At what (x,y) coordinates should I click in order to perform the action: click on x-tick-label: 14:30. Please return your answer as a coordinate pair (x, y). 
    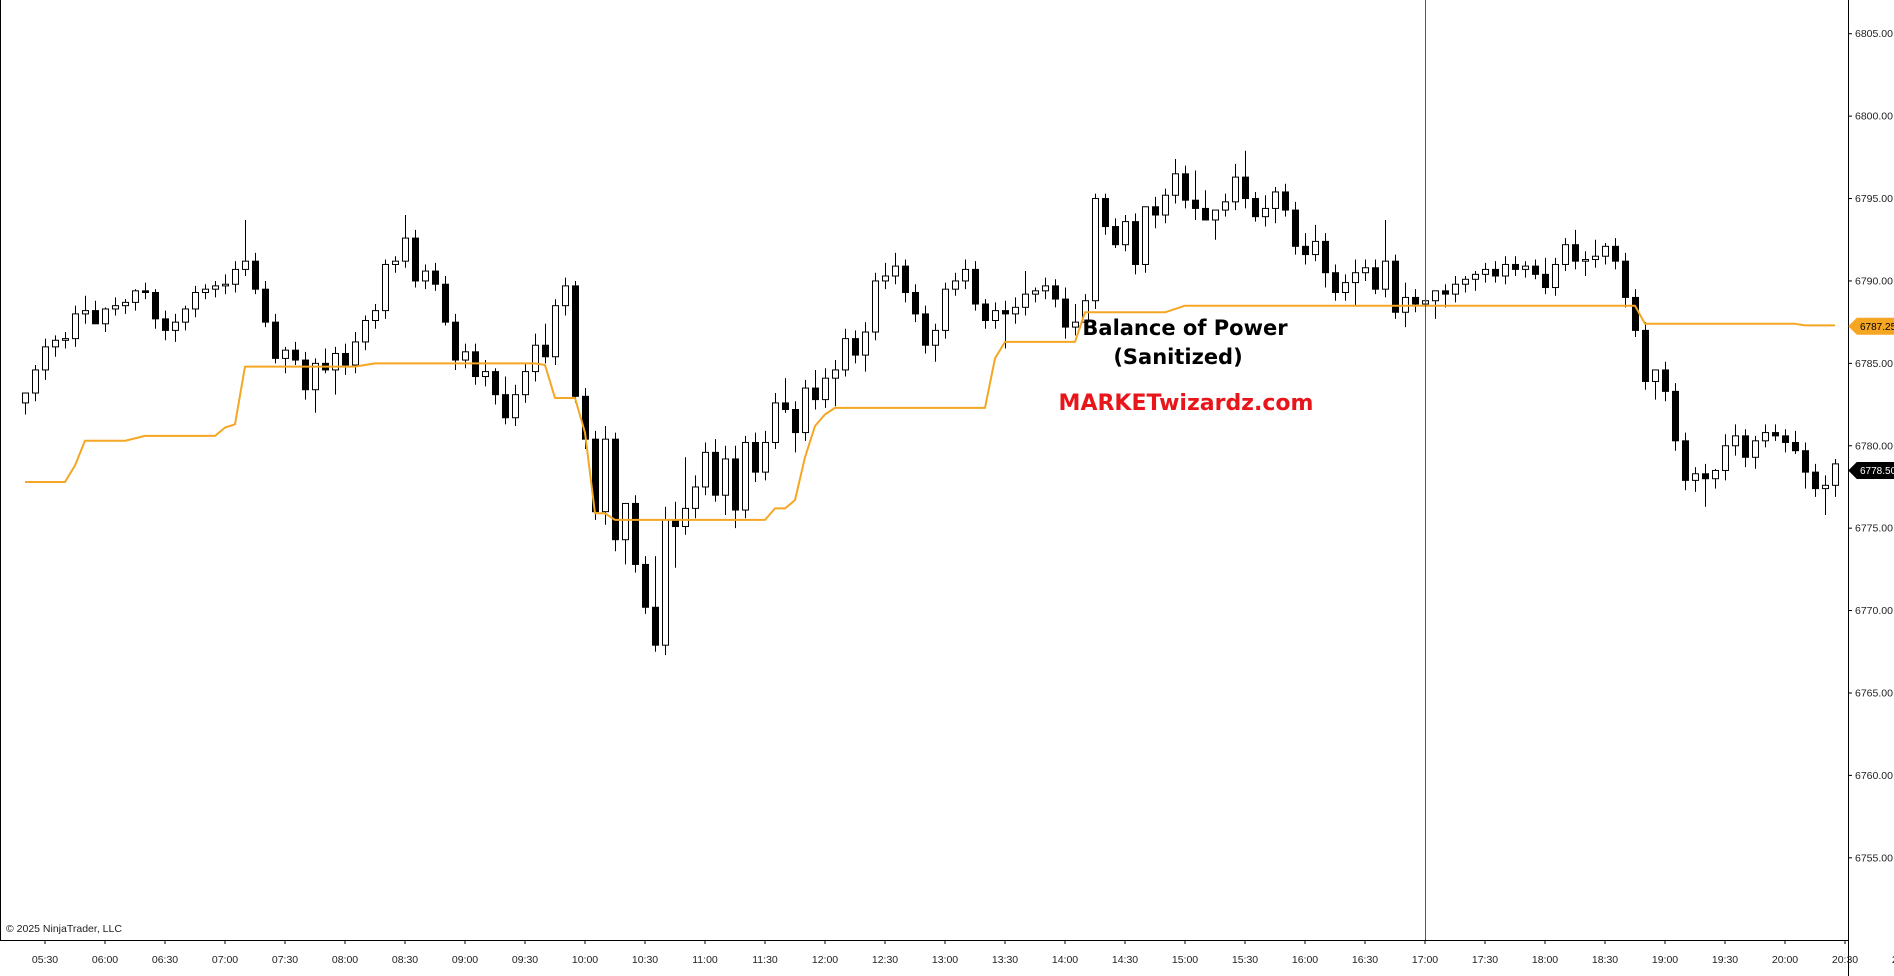
    Looking at the image, I should click on (1125, 960).